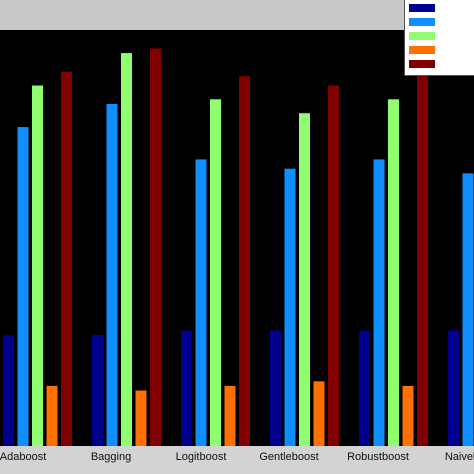 The height and width of the screenshot is (474, 474). I want to click on bar-logitboost-s5, so click(244, 261).